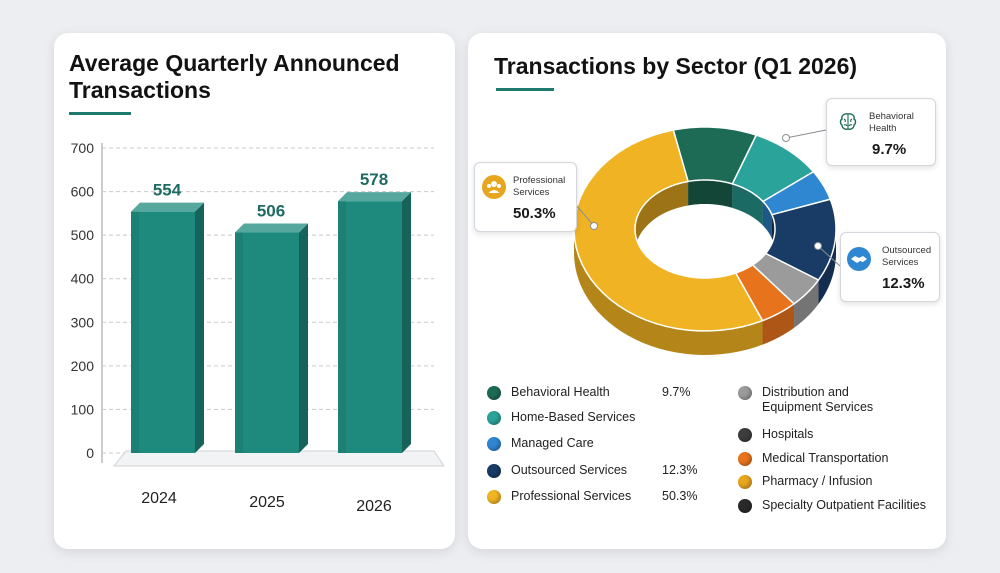  I want to click on y-tick-label: 200, so click(83, 366).